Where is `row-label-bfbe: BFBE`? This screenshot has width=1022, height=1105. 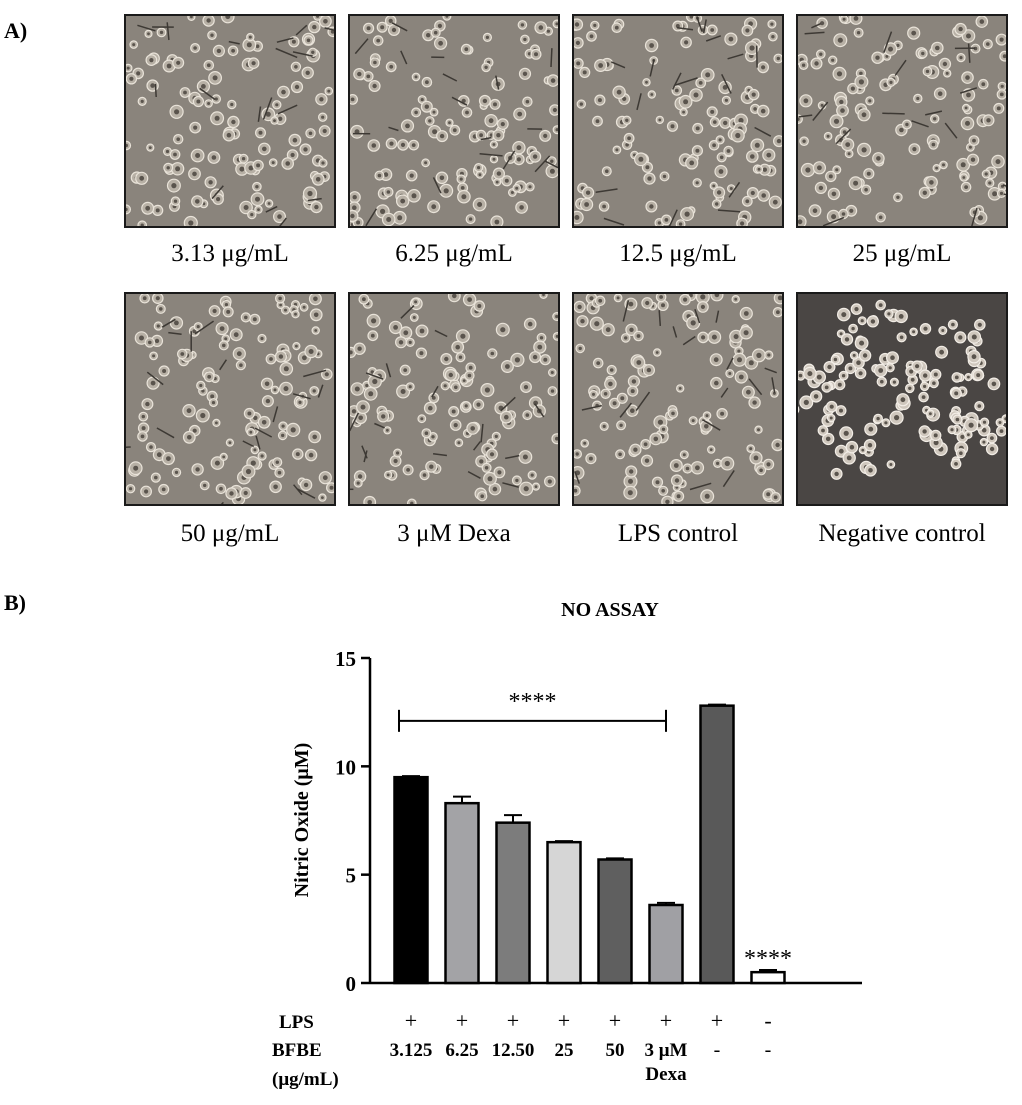
row-label-bfbe: BFBE is located at coordinates (297, 1050).